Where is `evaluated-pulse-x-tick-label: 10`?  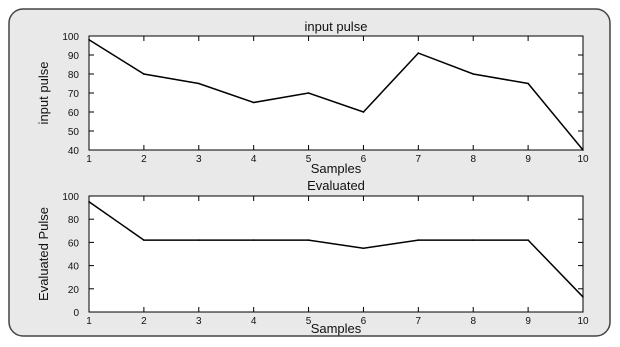 evaluated-pulse-x-tick-label: 10 is located at coordinates (583, 321).